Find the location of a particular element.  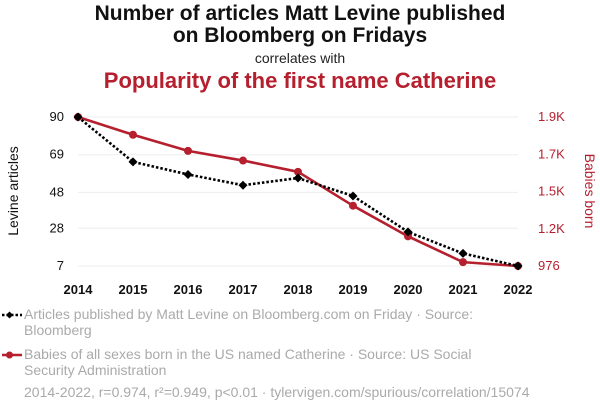

y-axis-label-right: Babies born is located at coordinates (590, 191).